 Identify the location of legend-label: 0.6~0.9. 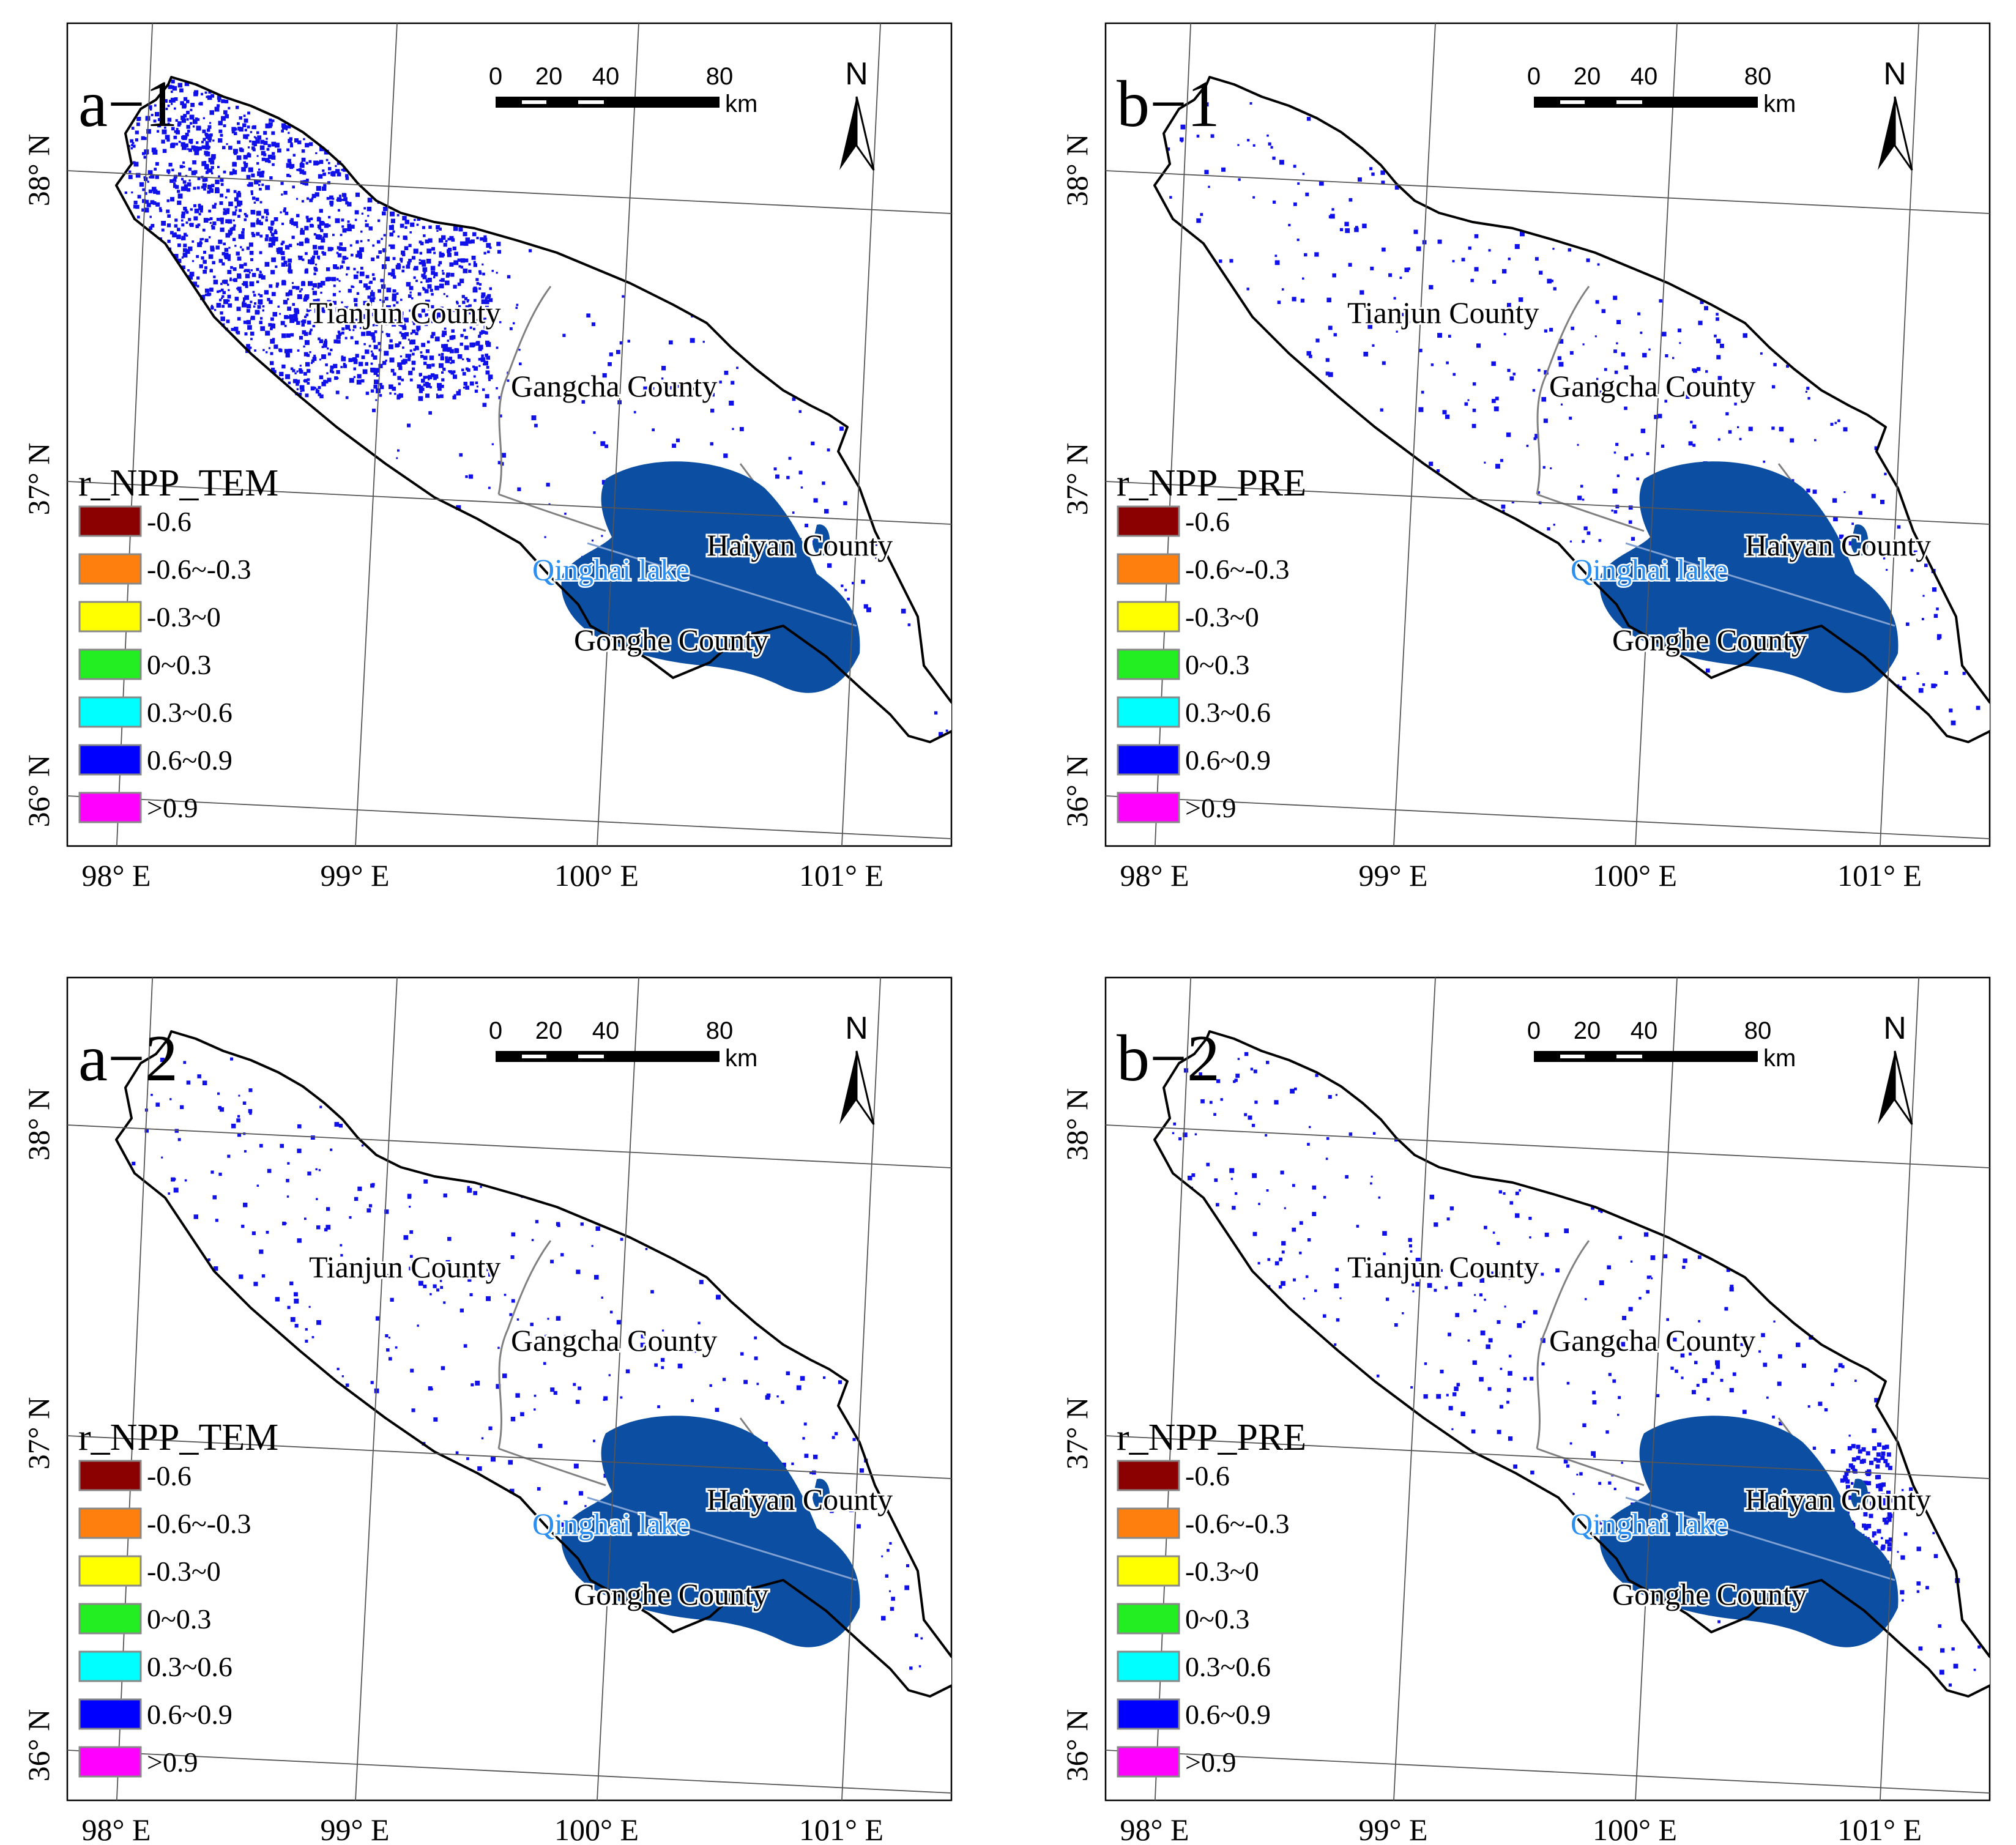
(189, 1714).